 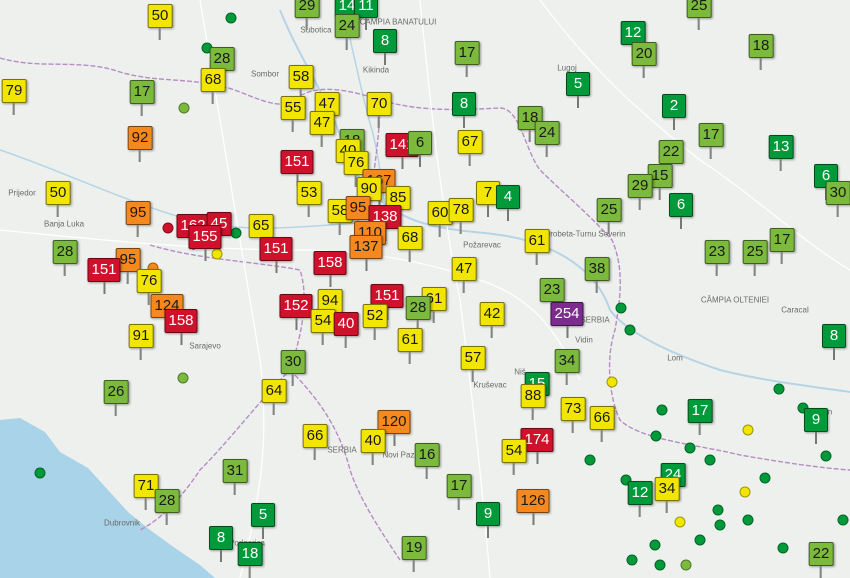 What do you see at coordinates (141, 342) in the screenshot?
I see `station-marker: 91` at bounding box center [141, 342].